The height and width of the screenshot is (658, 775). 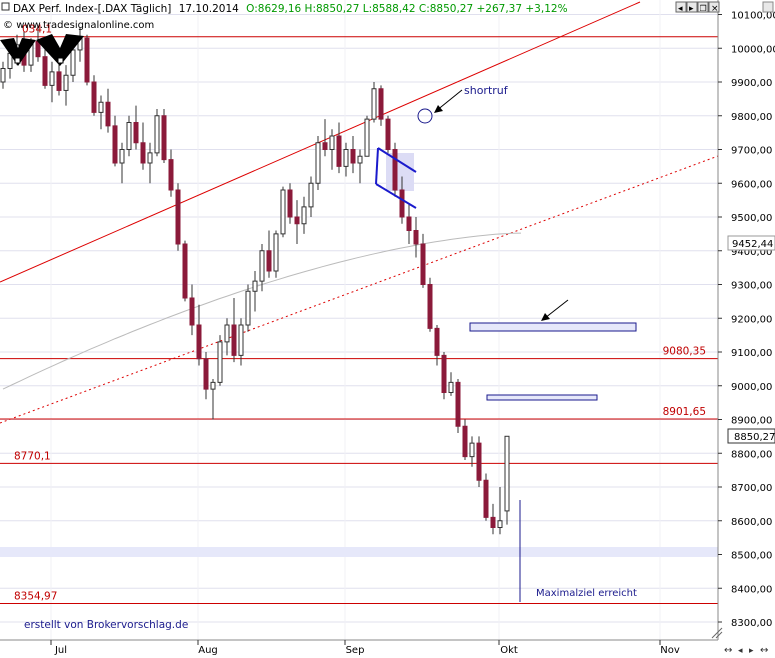 What do you see at coordinates (751, 218) in the screenshot?
I see `y-tick-label: 9500,00` at bounding box center [751, 218].